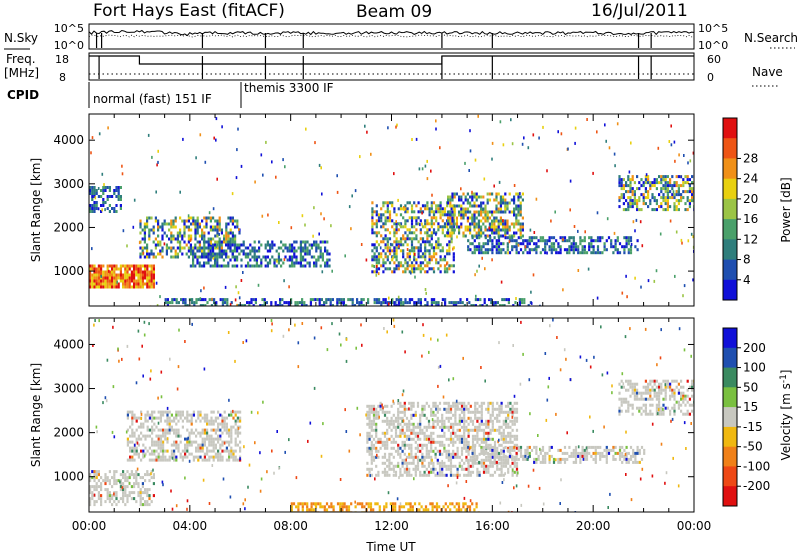 The width and height of the screenshot is (800, 554). I want to click on noise-left-tick-bottom: 10^0, so click(69, 45).